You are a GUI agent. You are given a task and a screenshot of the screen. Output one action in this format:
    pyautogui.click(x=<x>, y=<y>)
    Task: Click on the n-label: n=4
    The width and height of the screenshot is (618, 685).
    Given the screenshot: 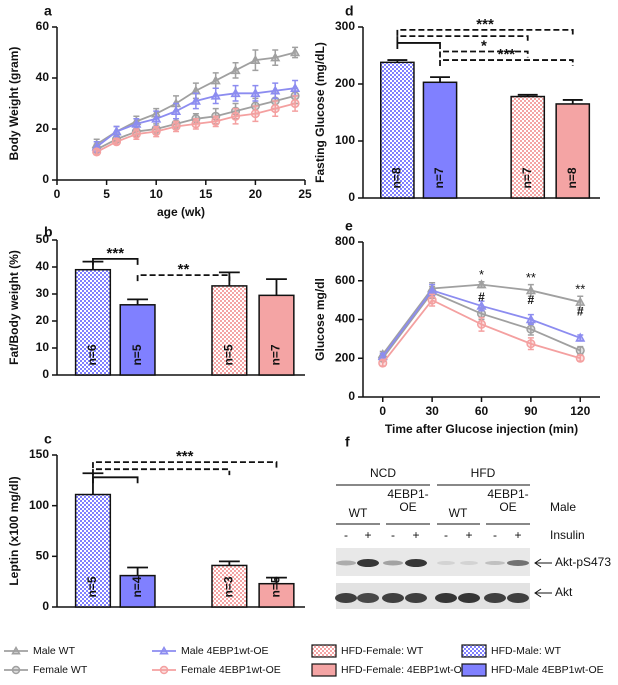 What is the action you would take?
    pyautogui.click(x=137, y=586)
    